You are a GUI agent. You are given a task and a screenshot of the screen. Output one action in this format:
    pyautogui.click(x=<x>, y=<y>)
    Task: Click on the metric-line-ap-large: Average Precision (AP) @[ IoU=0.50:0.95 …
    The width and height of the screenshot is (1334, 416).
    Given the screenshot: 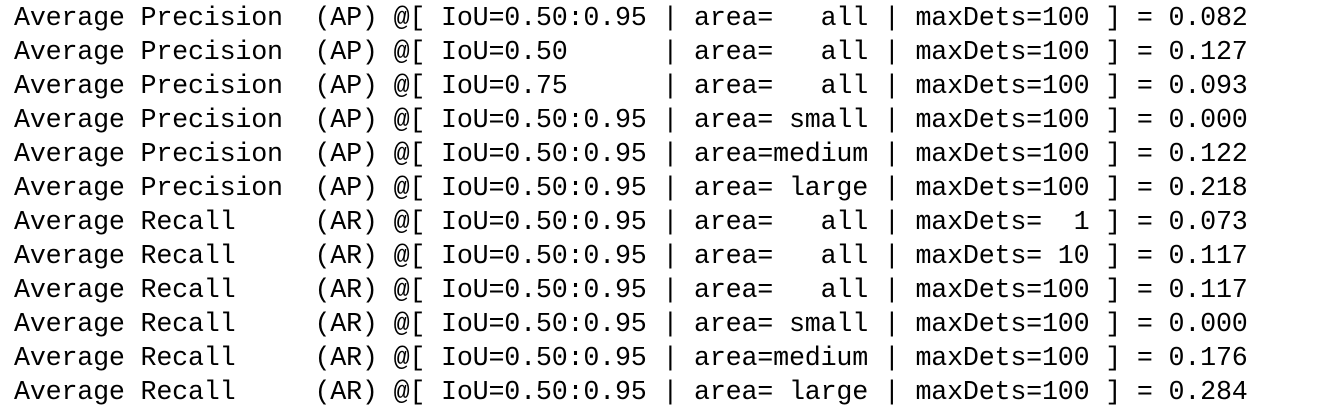 What is the action you would take?
    pyautogui.click(x=631, y=189)
    